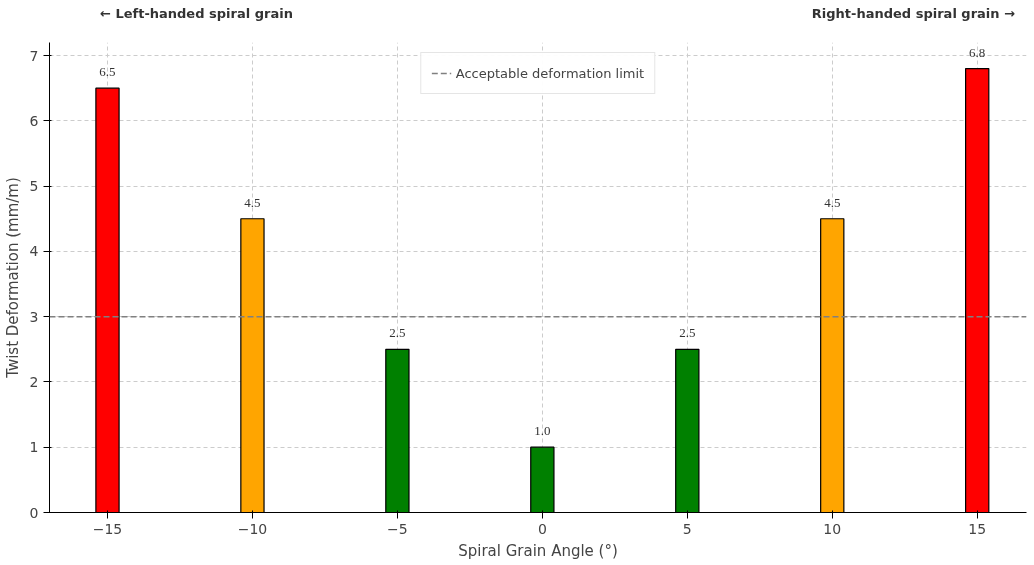 The width and height of the screenshot is (1034, 565). I want to click on x-tick-label: −15, so click(107, 528).